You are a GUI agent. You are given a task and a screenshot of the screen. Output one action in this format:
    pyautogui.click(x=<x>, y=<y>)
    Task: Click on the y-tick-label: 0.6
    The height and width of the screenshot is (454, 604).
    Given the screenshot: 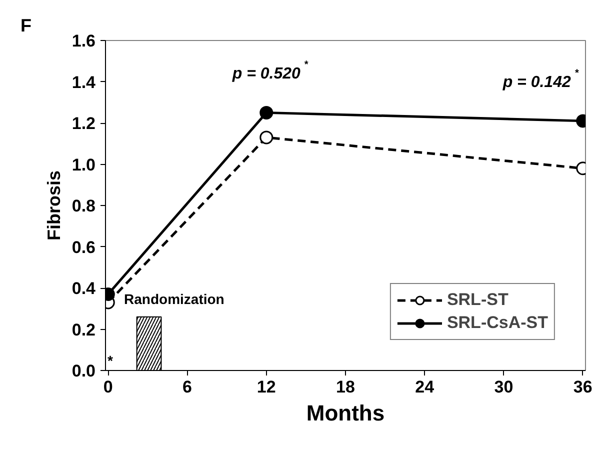 What is the action you would take?
    pyautogui.click(x=84, y=247)
    